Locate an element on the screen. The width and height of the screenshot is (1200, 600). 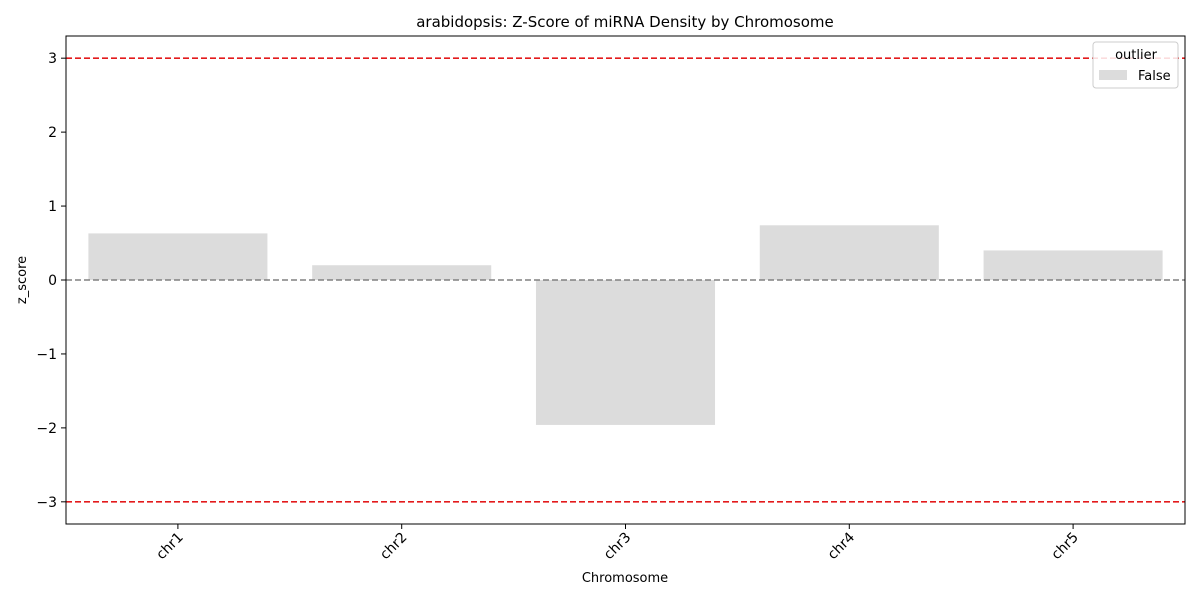
y-tick-label: 0 is located at coordinates (52, 281).